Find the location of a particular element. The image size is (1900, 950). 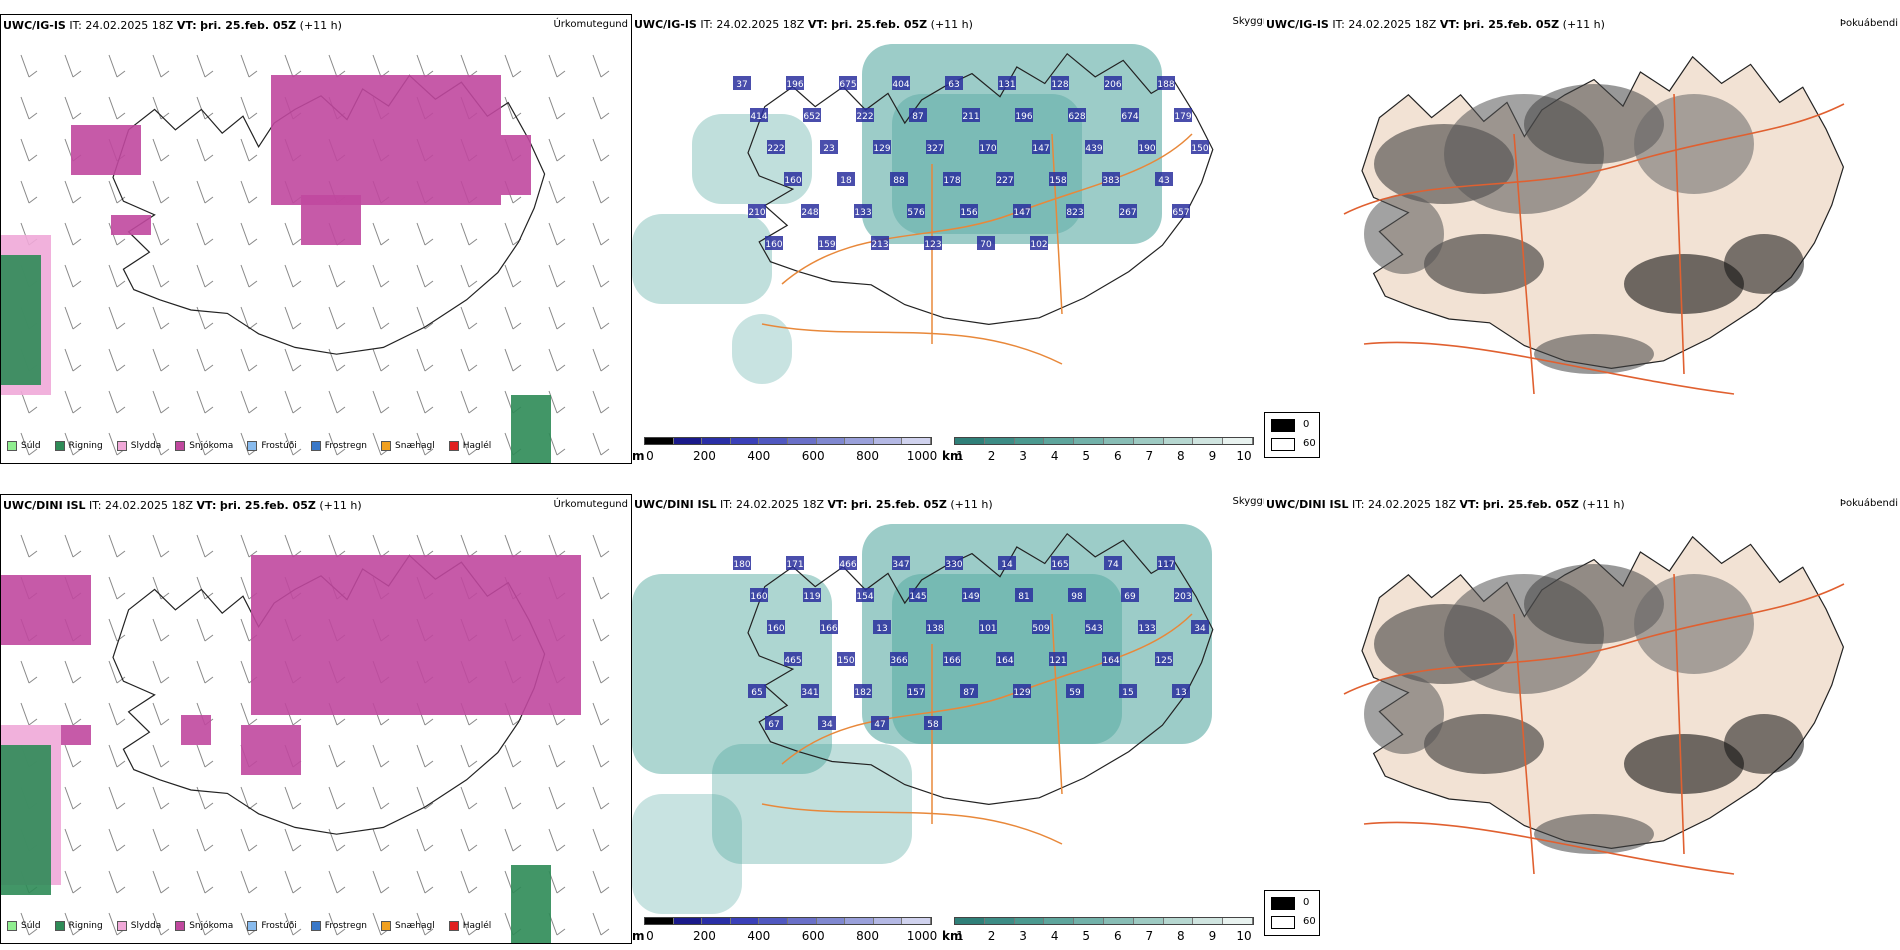

colorbar-tick: 400 is located at coordinates (759, 936).